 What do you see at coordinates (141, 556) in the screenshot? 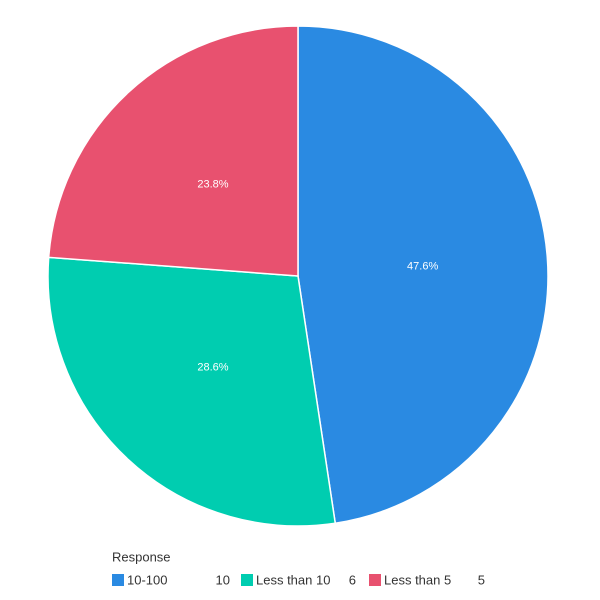
I see `legend-title: Response` at bounding box center [141, 556].